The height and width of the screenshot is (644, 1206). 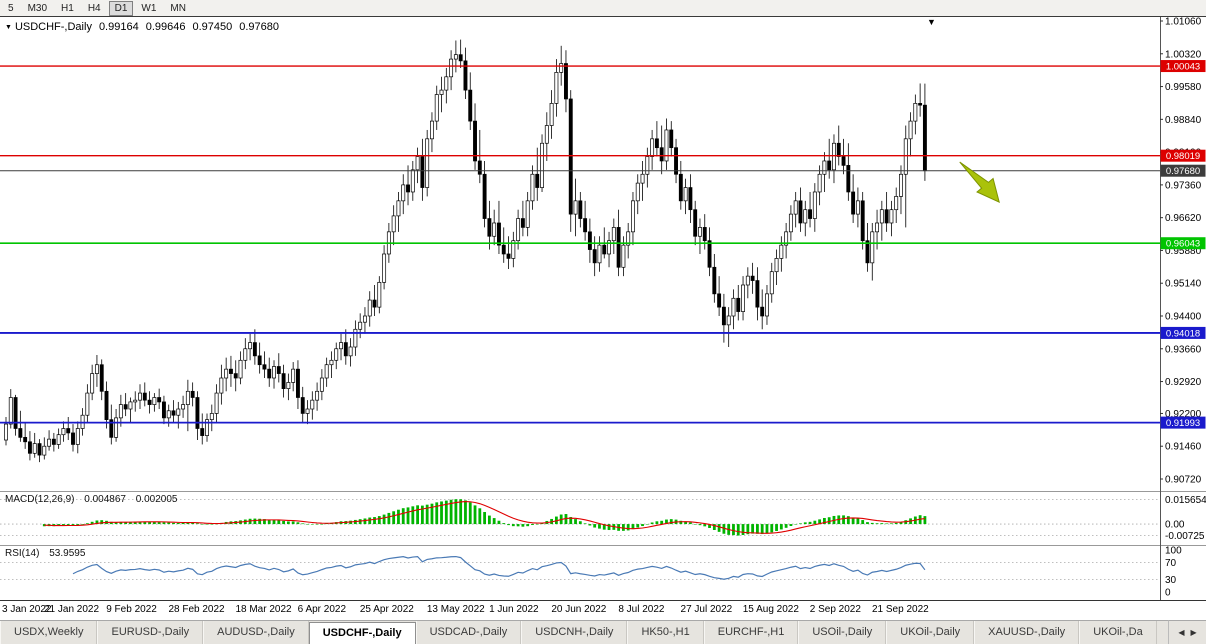 What do you see at coordinates (196, 609) in the screenshot?
I see `date-axis-label: 28 Feb 2022` at bounding box center [196, 609].